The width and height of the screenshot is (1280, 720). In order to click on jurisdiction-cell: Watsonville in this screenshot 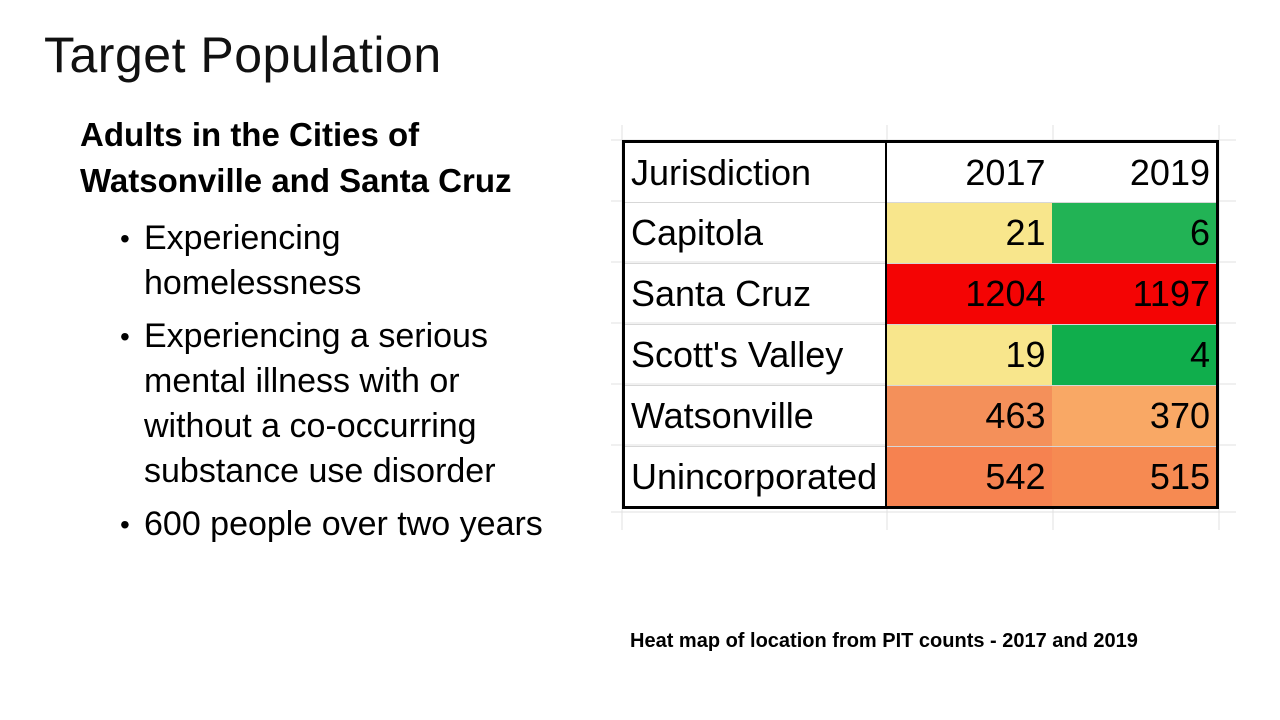, I will do `click(755, 416)`.